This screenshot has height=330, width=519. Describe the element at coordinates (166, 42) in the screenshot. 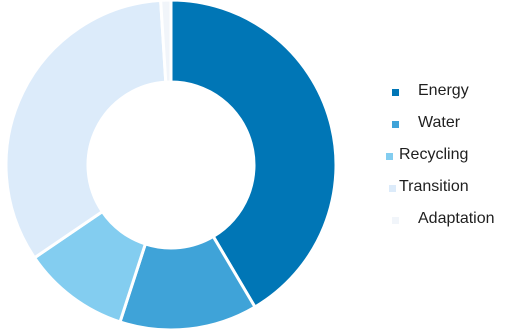

I see `donut-slice-adaptation` at that location.